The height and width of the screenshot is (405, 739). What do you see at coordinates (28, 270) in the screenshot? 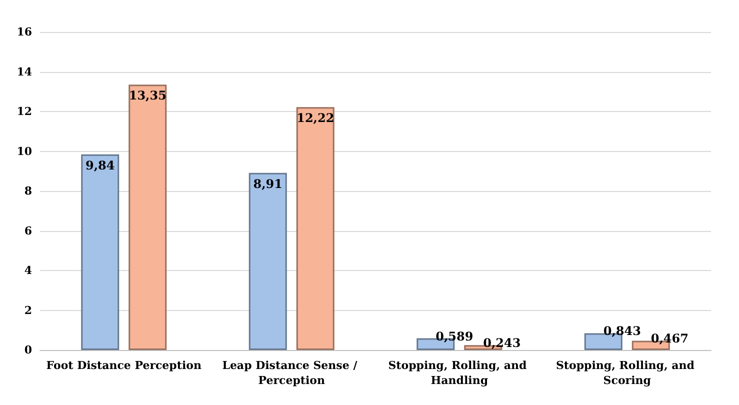
I see `y-tick-label: 4` at bounding box center [28, 270].